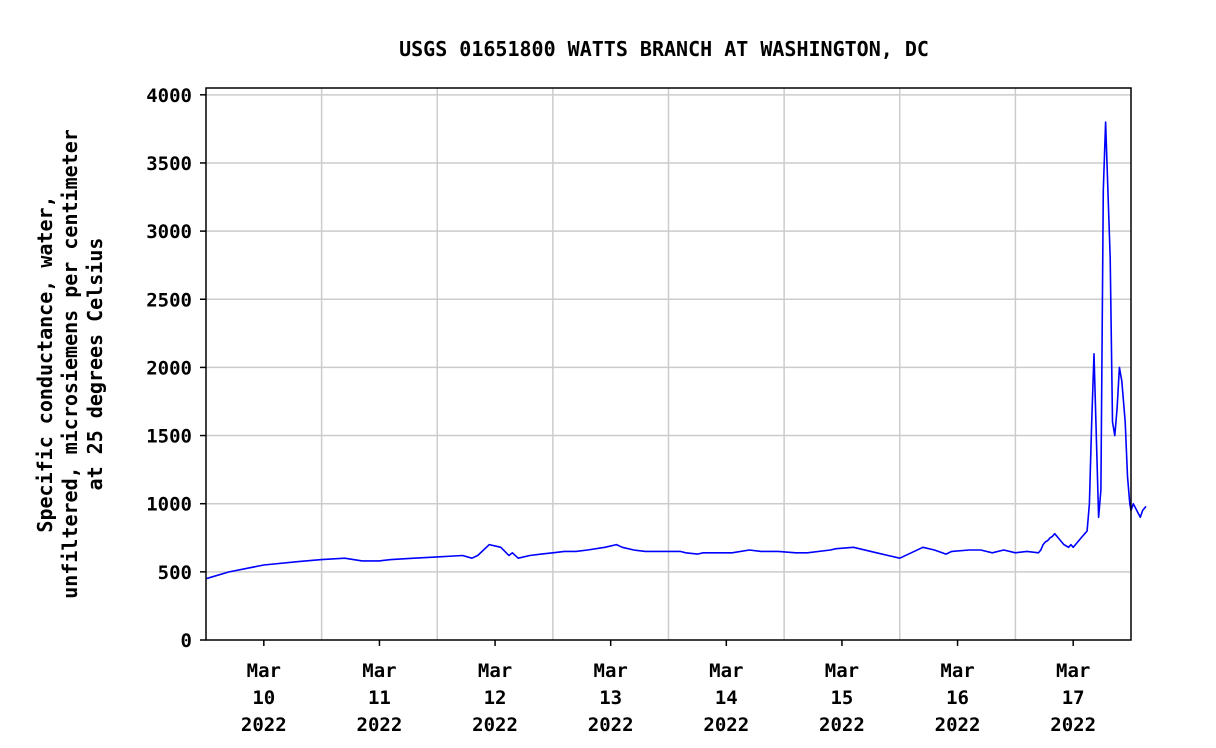 This screenshot has height=748, width=1216. I want to click on x-tick-label: 10, so click(263, 698).